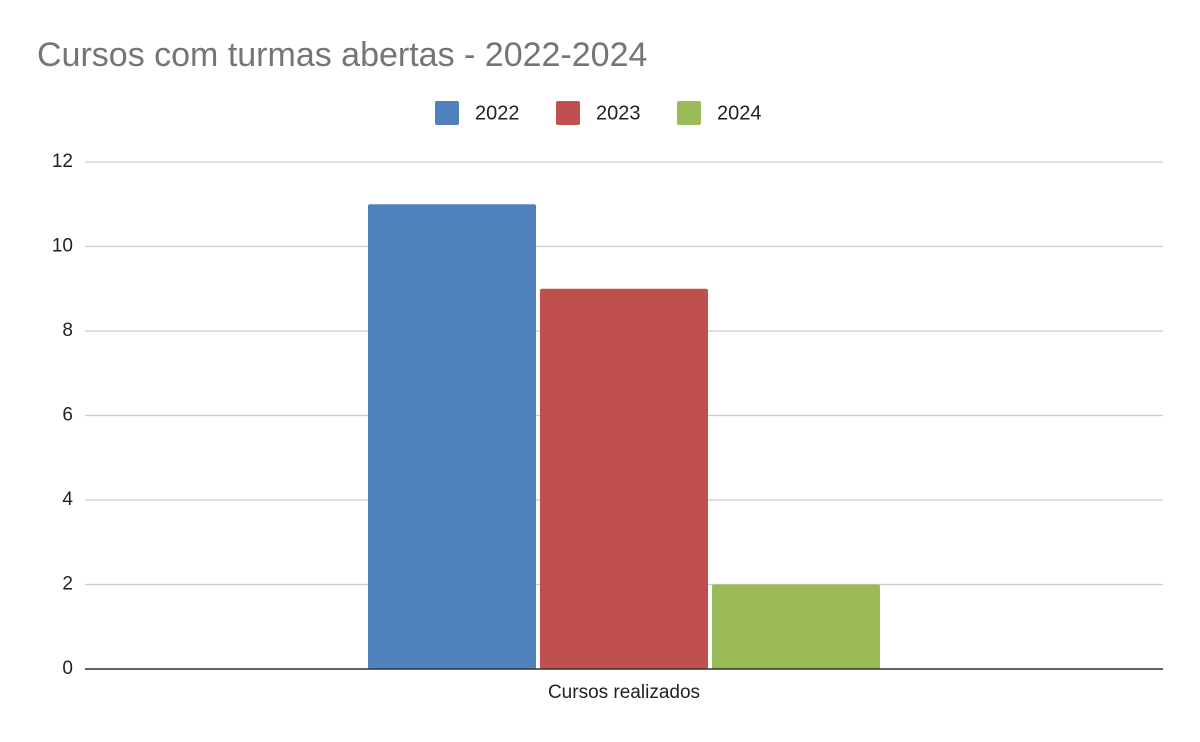 The height and width of the screenshot is (742, 1200). Describe the element at coordinates (739, 113) in the screenshot. I see `legend-label: 2024` at that location.